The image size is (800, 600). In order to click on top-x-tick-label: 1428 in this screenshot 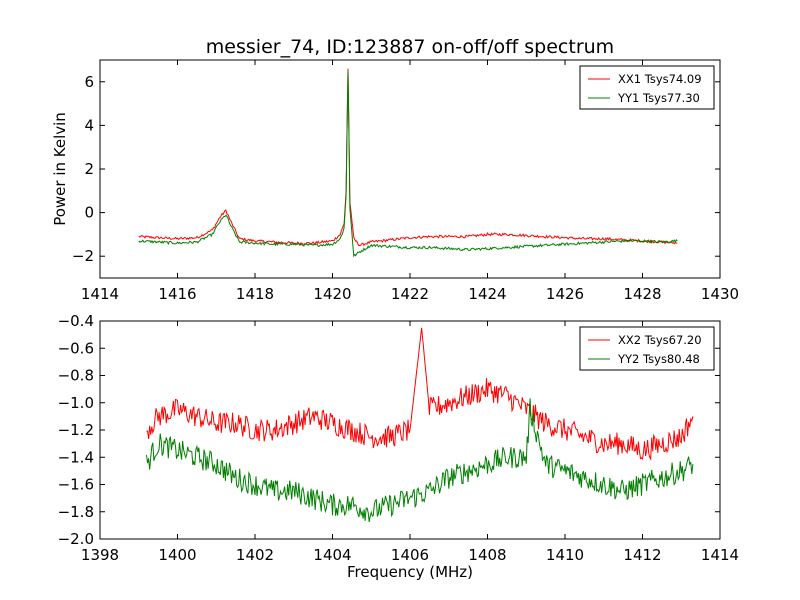, I will do `click(642, 294)`.